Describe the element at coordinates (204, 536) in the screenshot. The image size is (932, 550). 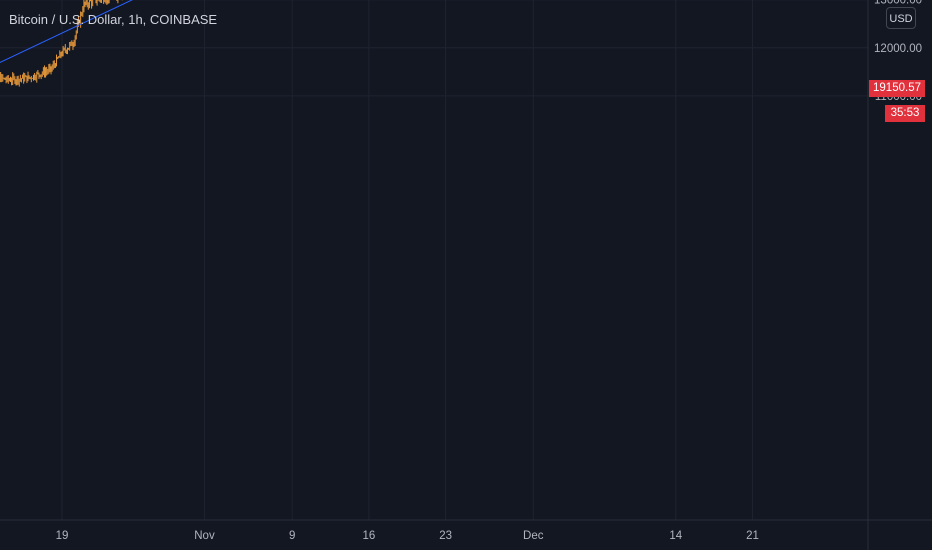
I see `x-tick-label: Nov` at that location.